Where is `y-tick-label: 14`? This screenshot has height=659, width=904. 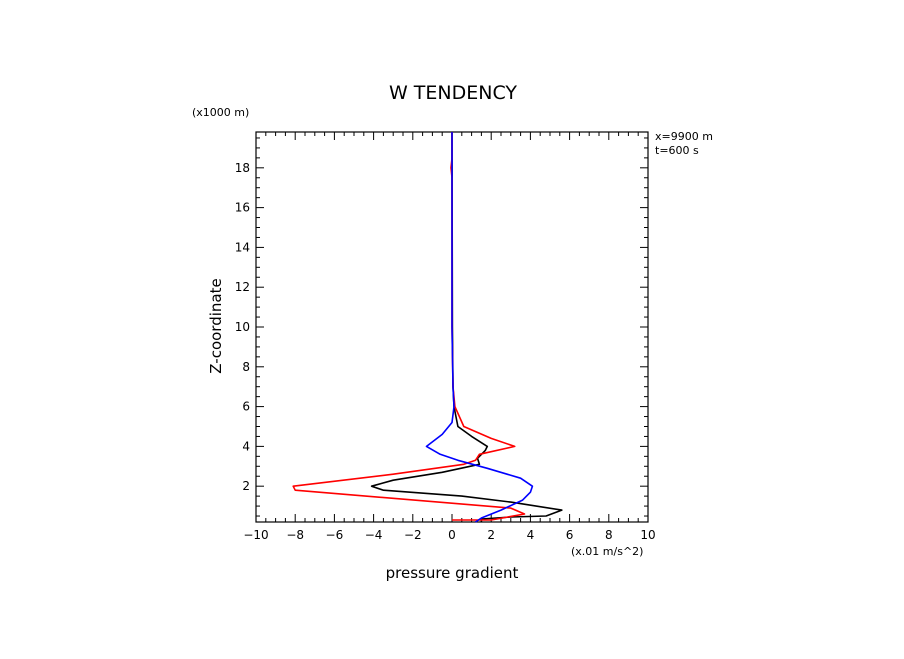 y-tick-label: 14 is located at coordinates (242, 247).